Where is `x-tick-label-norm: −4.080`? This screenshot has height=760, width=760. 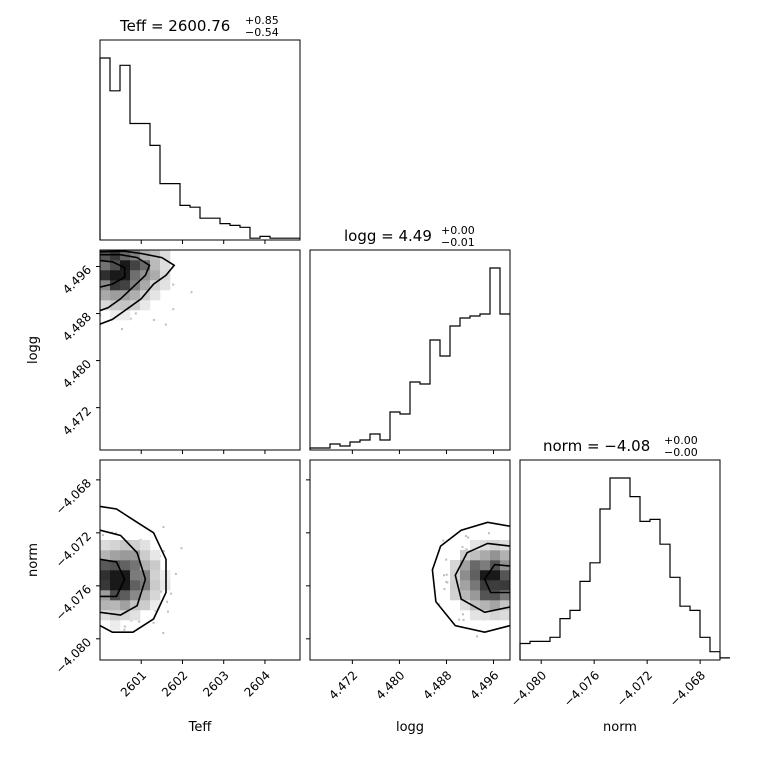 x-tick-label-norm: −4.080 is located at coordinates (528, 688).